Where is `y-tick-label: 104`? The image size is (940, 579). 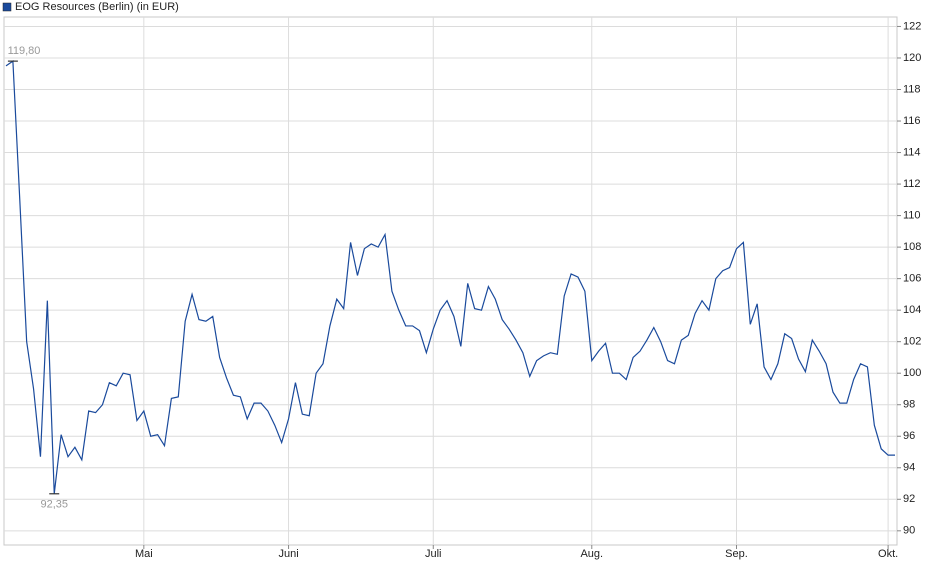 y-tick-label: 104 is located at coordinates (912, 310).